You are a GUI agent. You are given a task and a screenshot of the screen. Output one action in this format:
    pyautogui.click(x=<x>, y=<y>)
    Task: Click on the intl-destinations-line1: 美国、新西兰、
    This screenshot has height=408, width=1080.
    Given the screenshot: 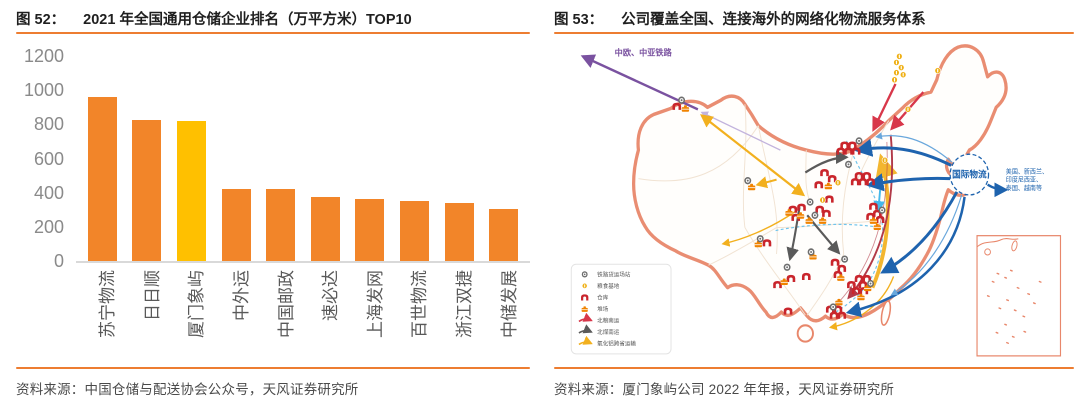 What is the action you would take?
    pyautogui.click(x=1027, y=171)
    